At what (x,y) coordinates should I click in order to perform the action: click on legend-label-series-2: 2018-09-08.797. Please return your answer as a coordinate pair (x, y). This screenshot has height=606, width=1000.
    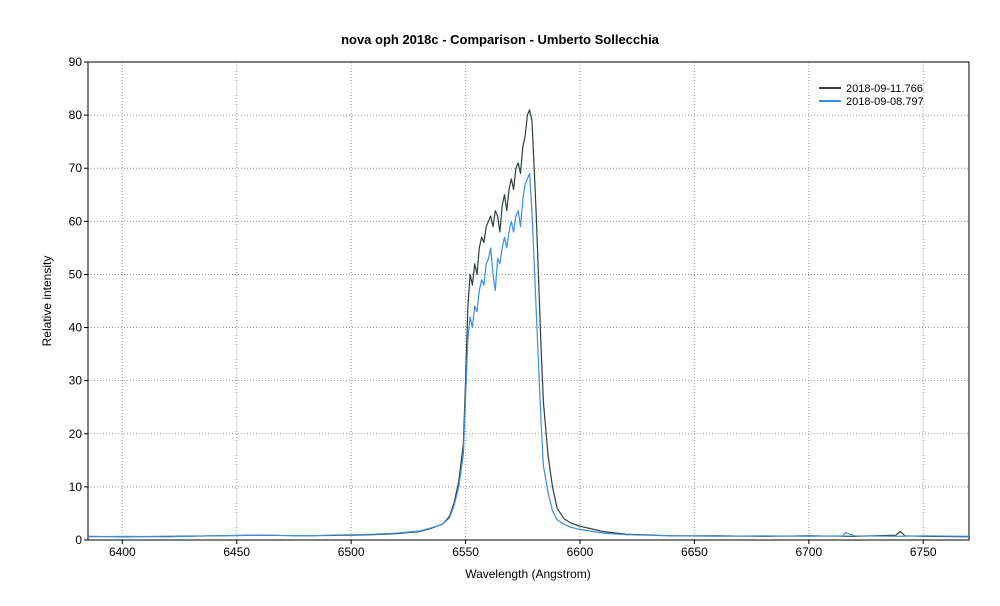
    Looking at the image, I should click on (885, 102).